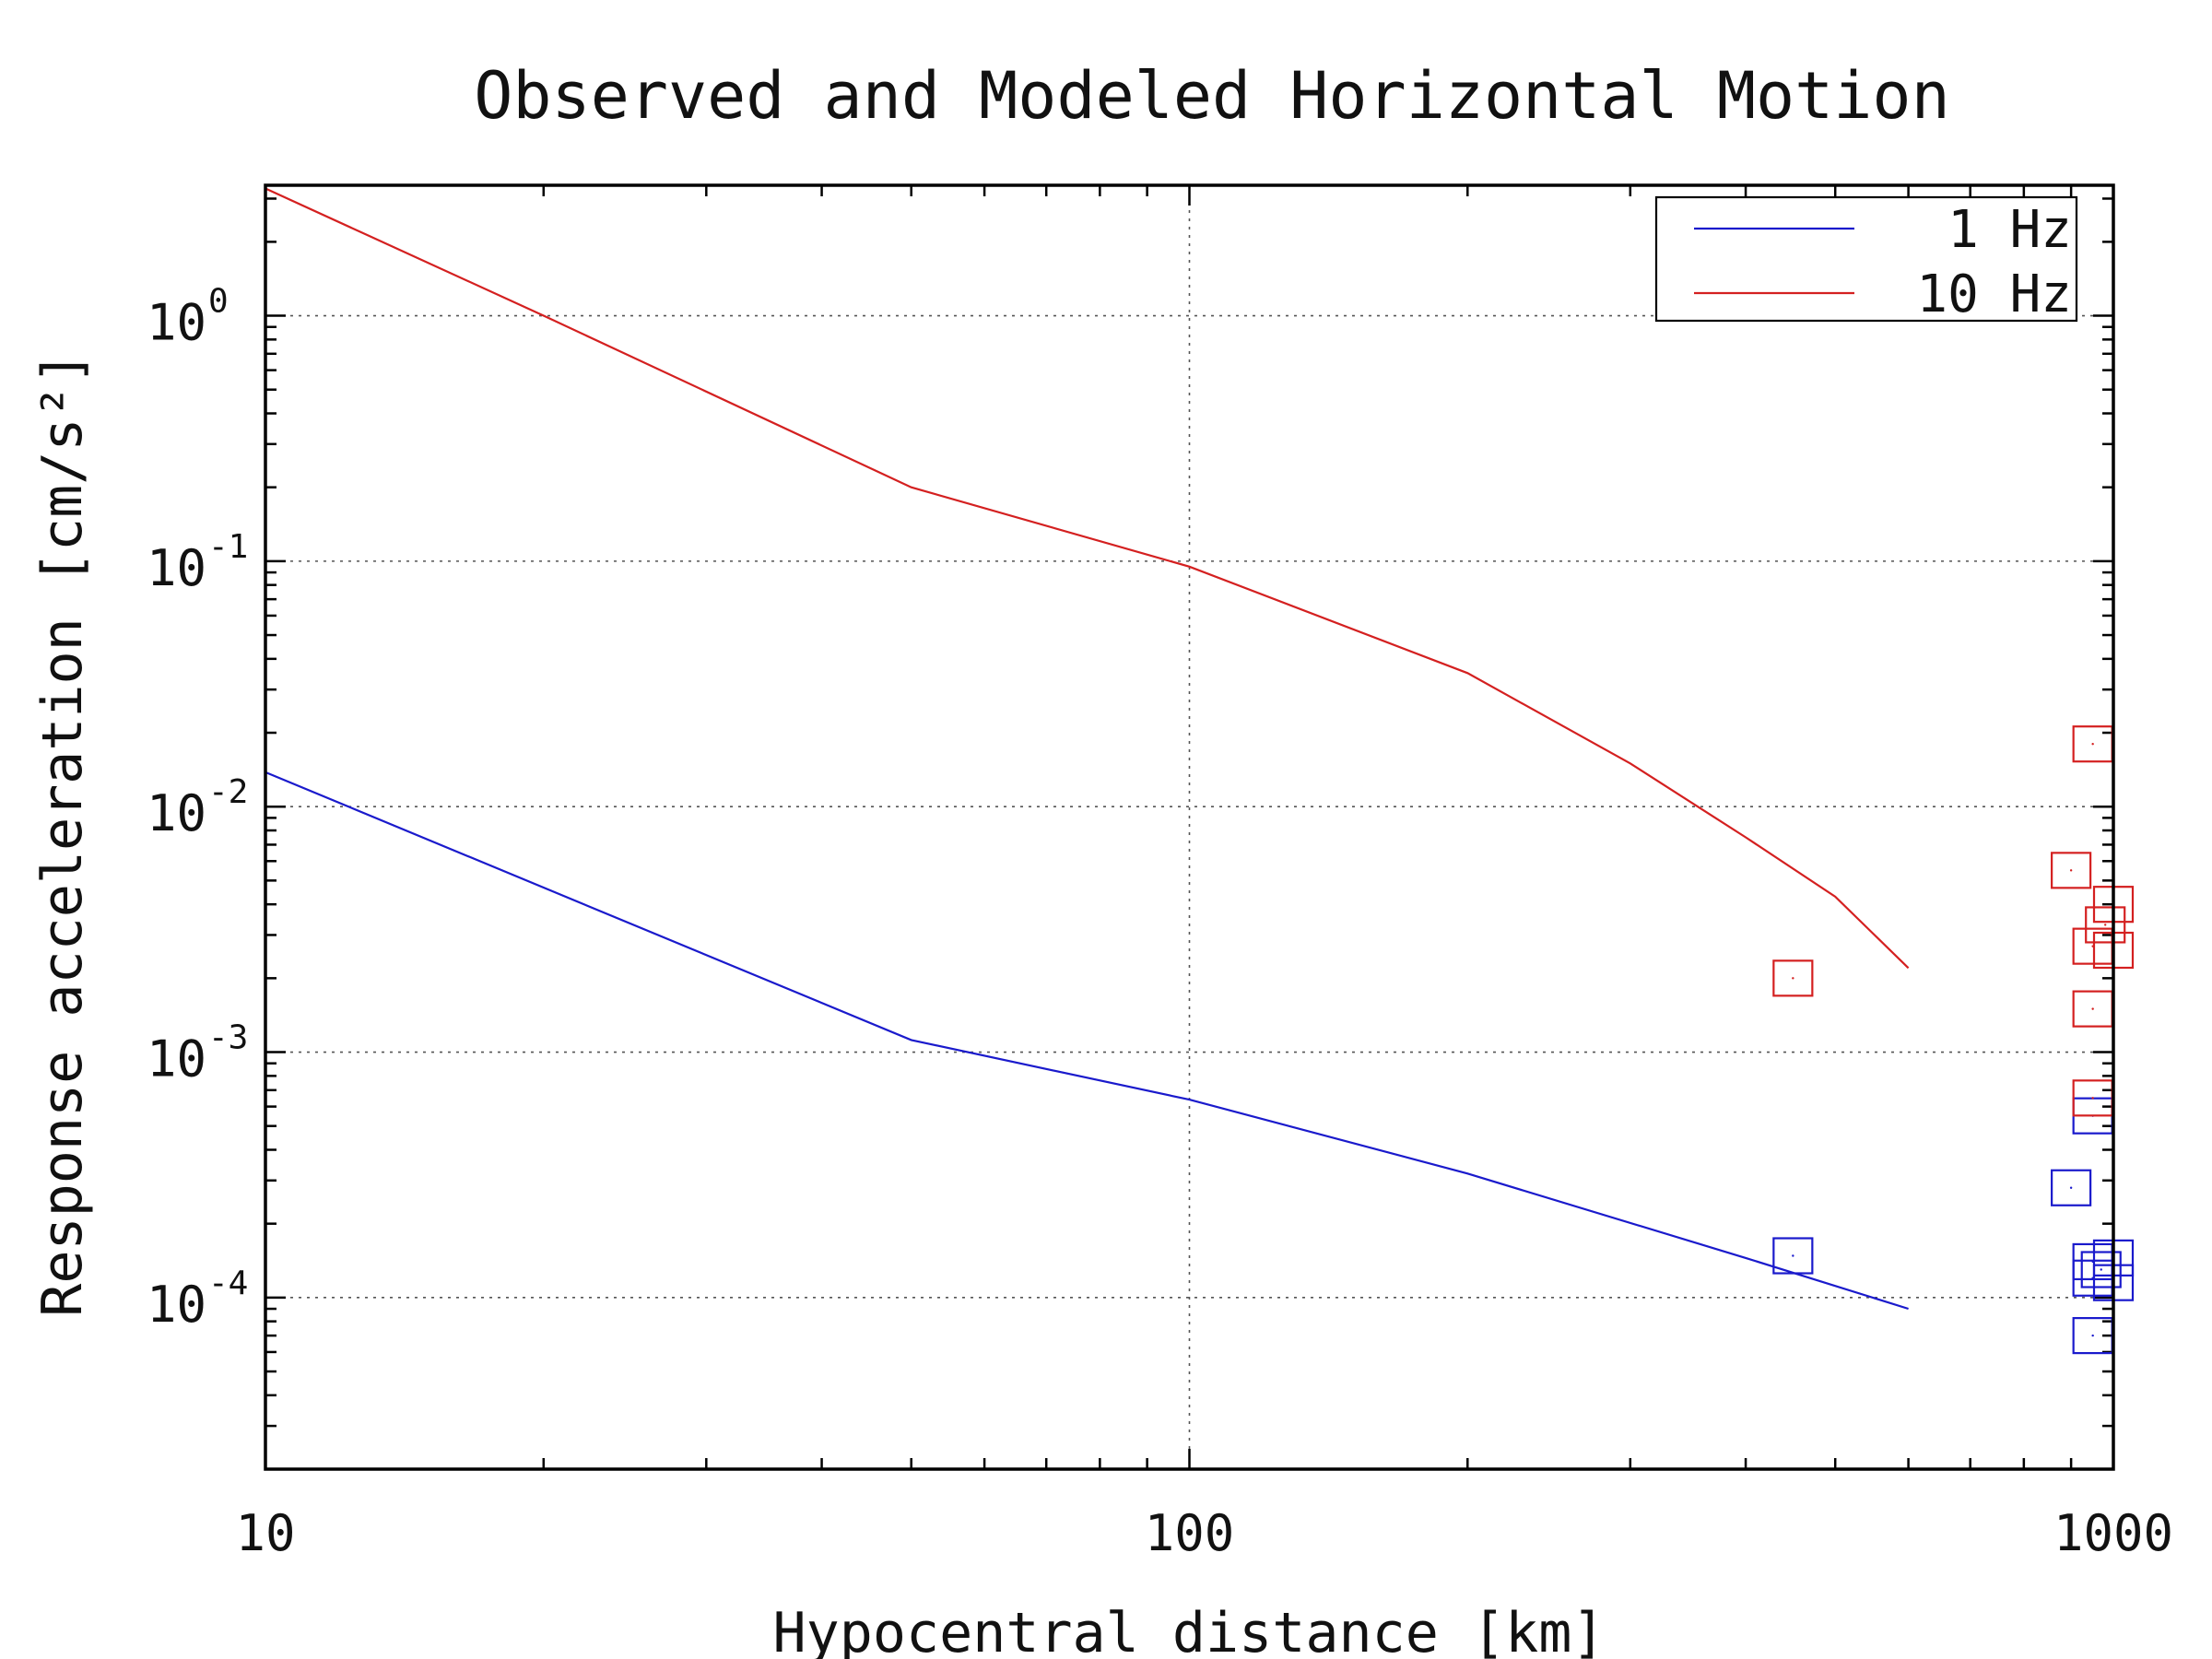  Describe the element at coordinates (1866, 259) in the screenshot. I see `legend-box` at that location.